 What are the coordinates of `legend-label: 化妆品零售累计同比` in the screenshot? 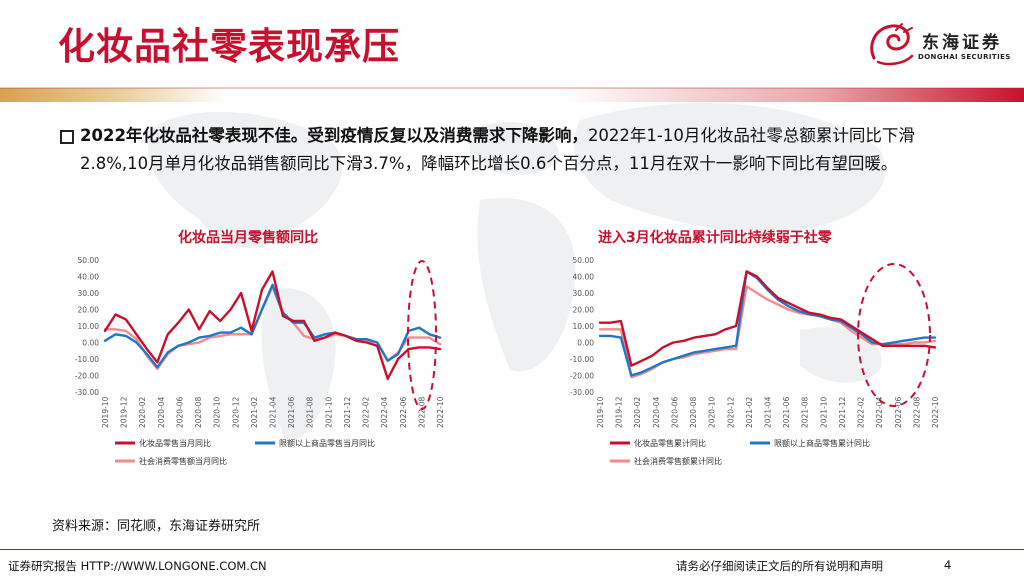 It's located at (670, 443).